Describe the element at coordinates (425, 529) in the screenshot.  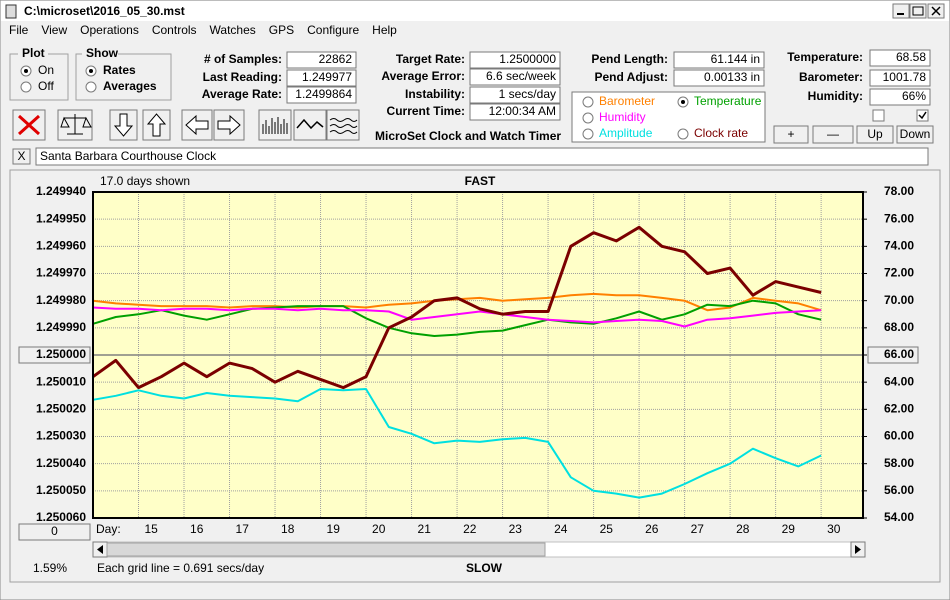
I see `x-tick-label: 21` at that location.